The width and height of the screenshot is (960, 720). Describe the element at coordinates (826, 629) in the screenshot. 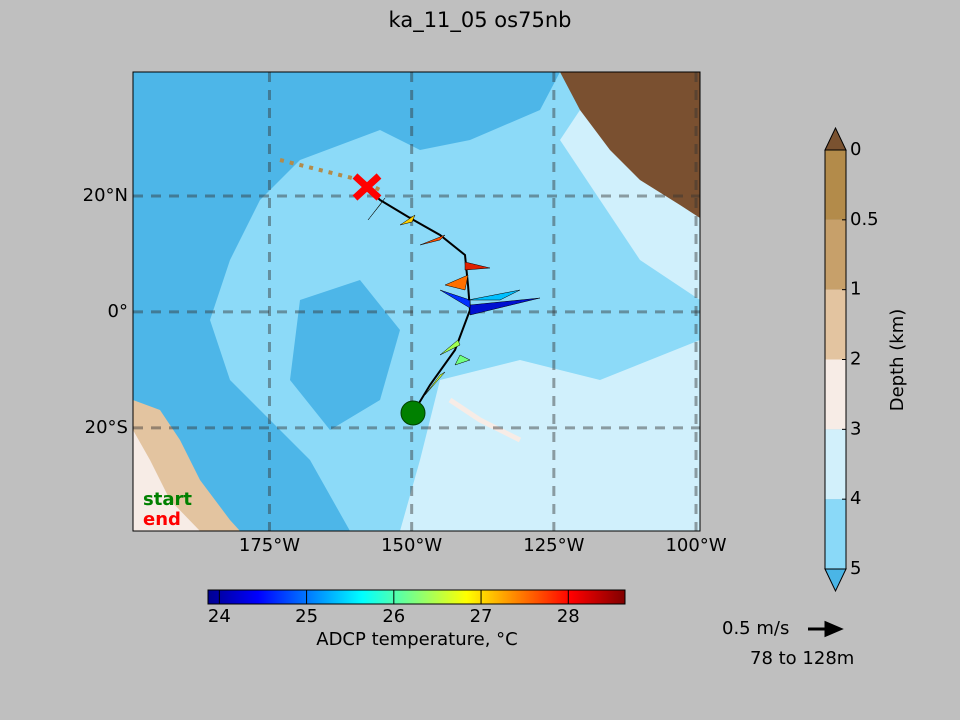

I see `scale-arrow` at that location.